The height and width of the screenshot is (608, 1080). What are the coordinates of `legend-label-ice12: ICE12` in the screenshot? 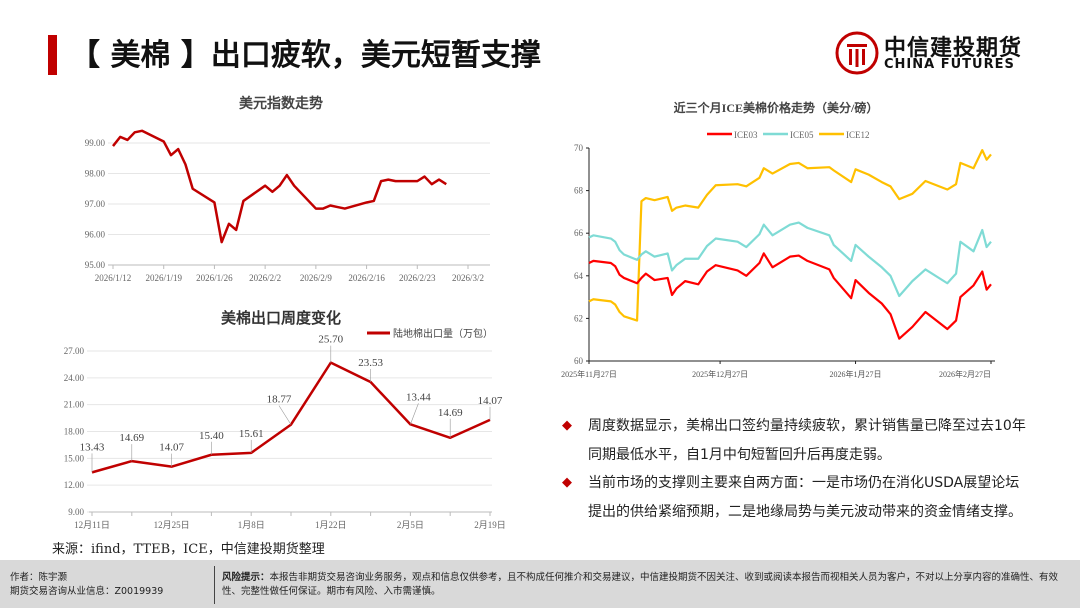 It's located at (858, 135).